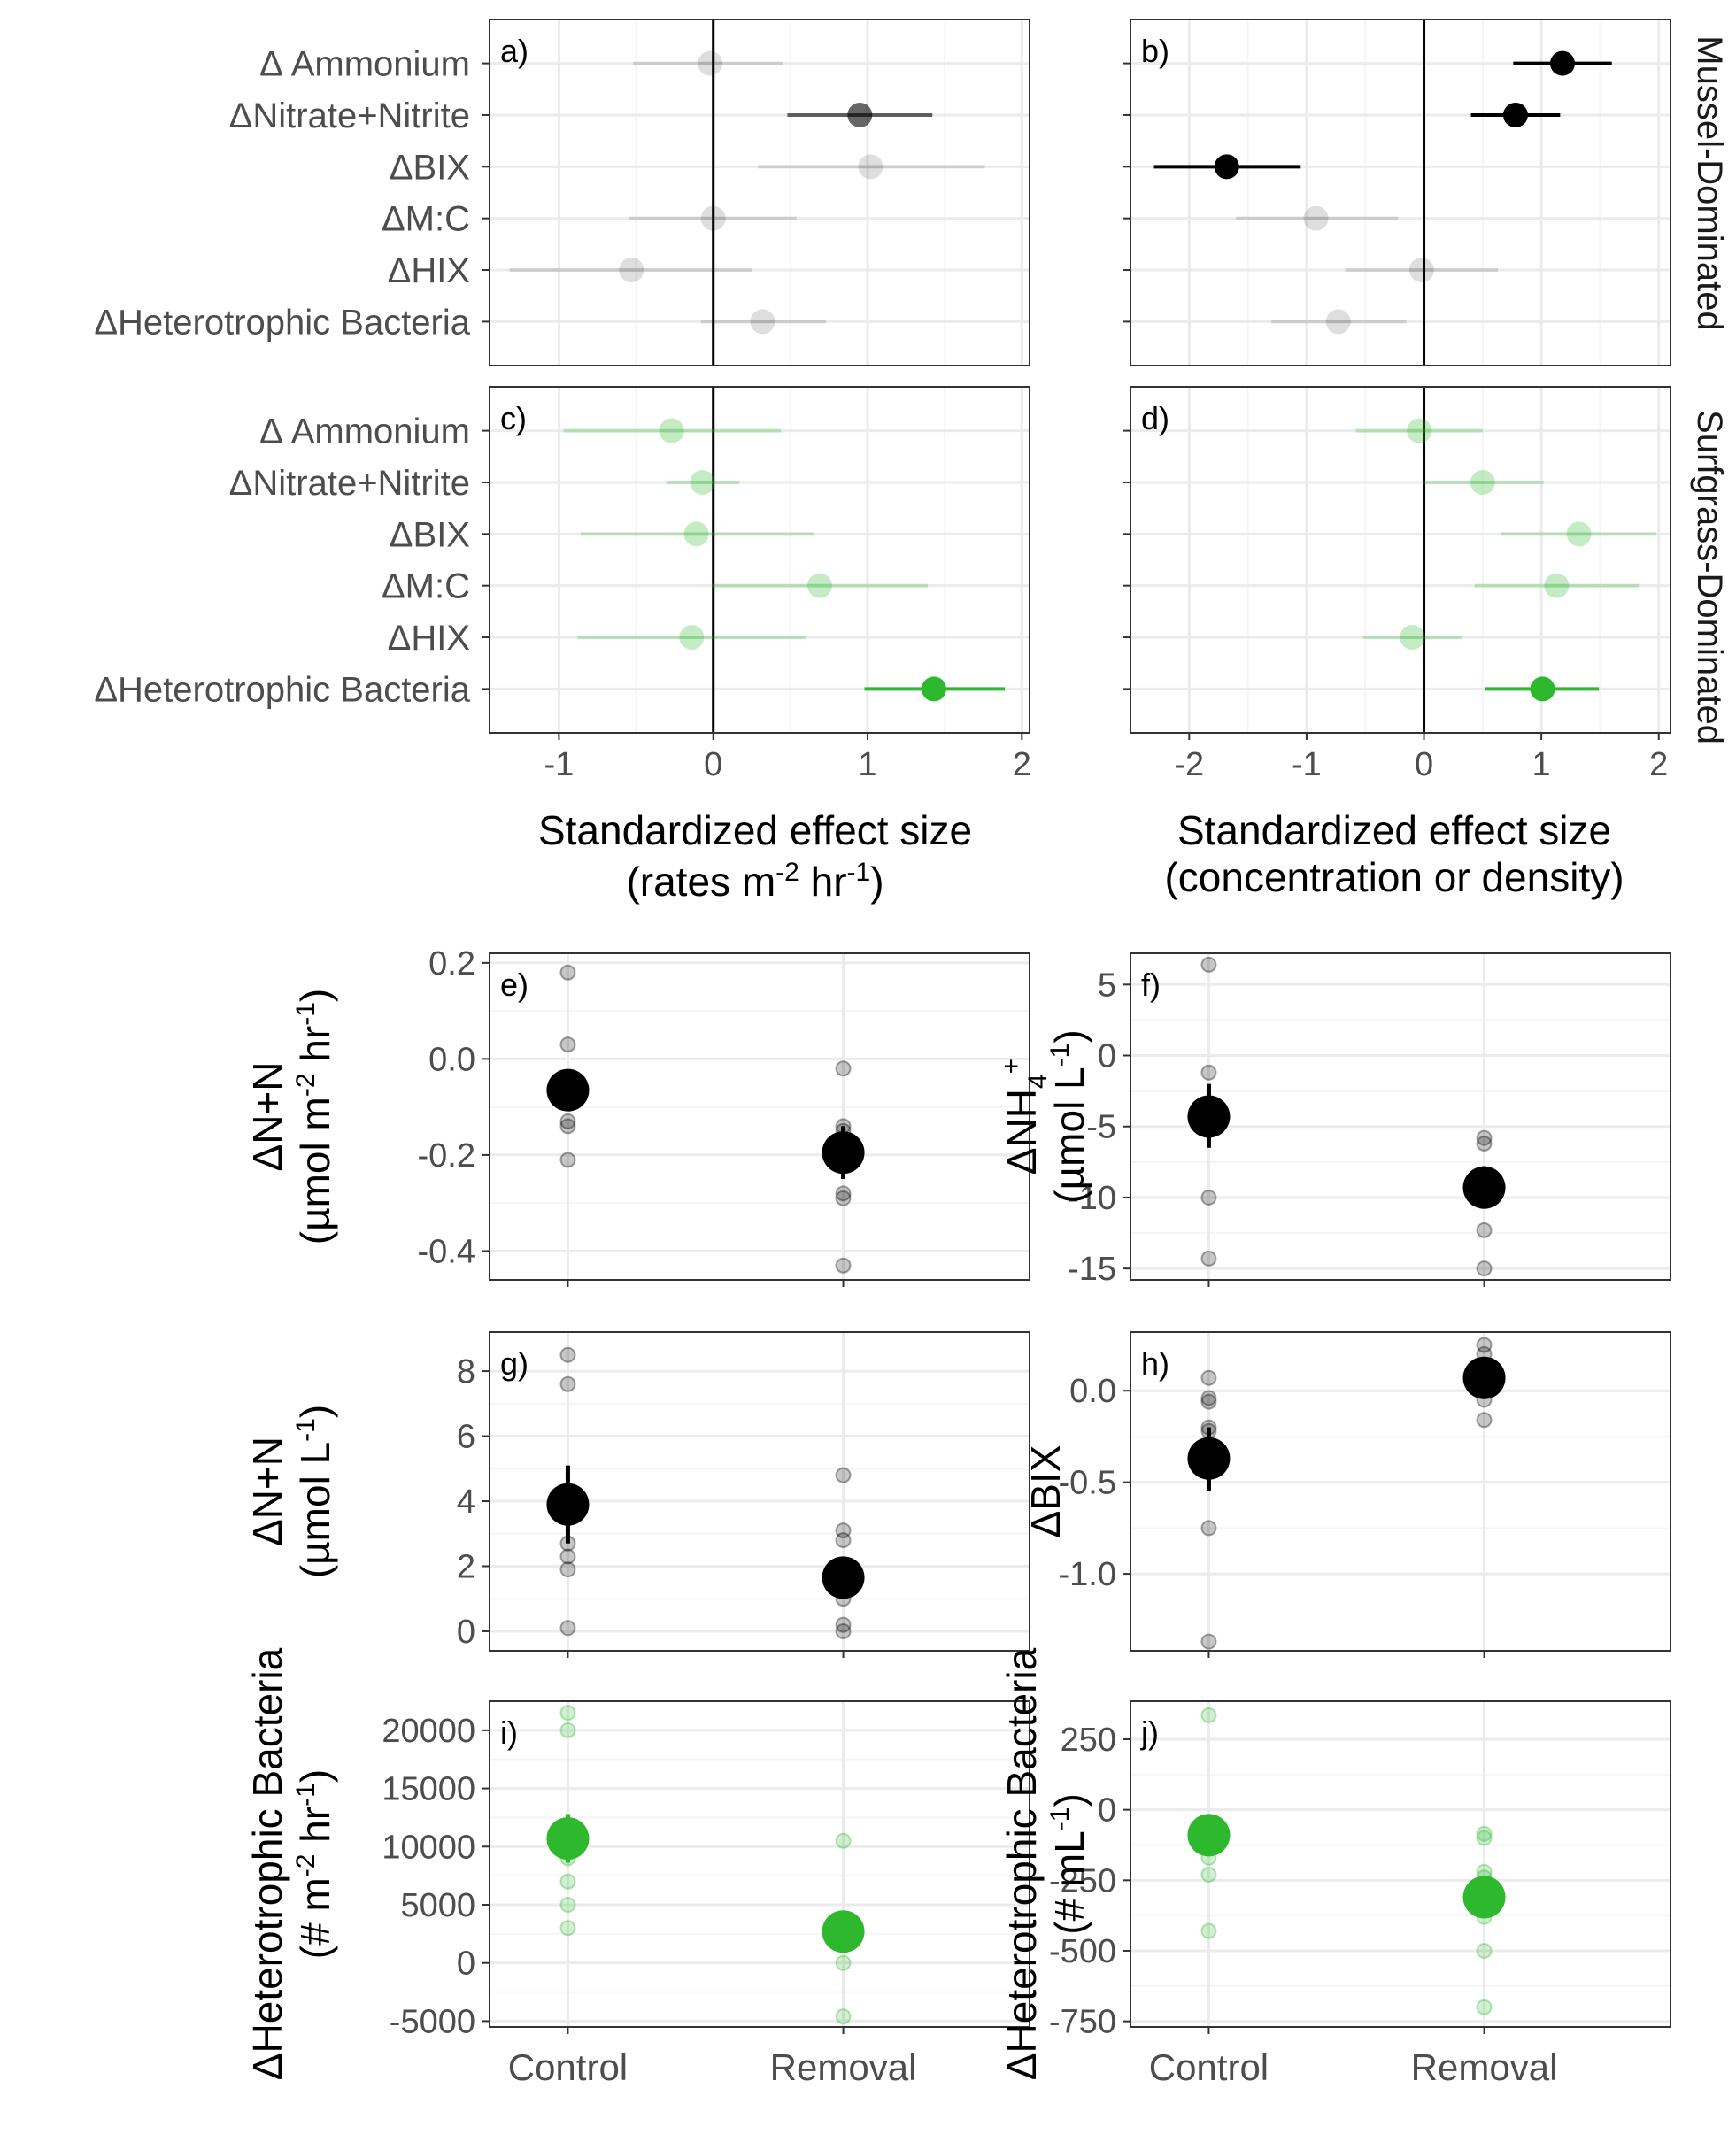 This screenshot has width=1736, height=2142. What do you see at coordinates (1394, 877) in the screenshot?
I see `x-axis-title-right-line2: (concentration or density)` at bounding box center [1394, 877].